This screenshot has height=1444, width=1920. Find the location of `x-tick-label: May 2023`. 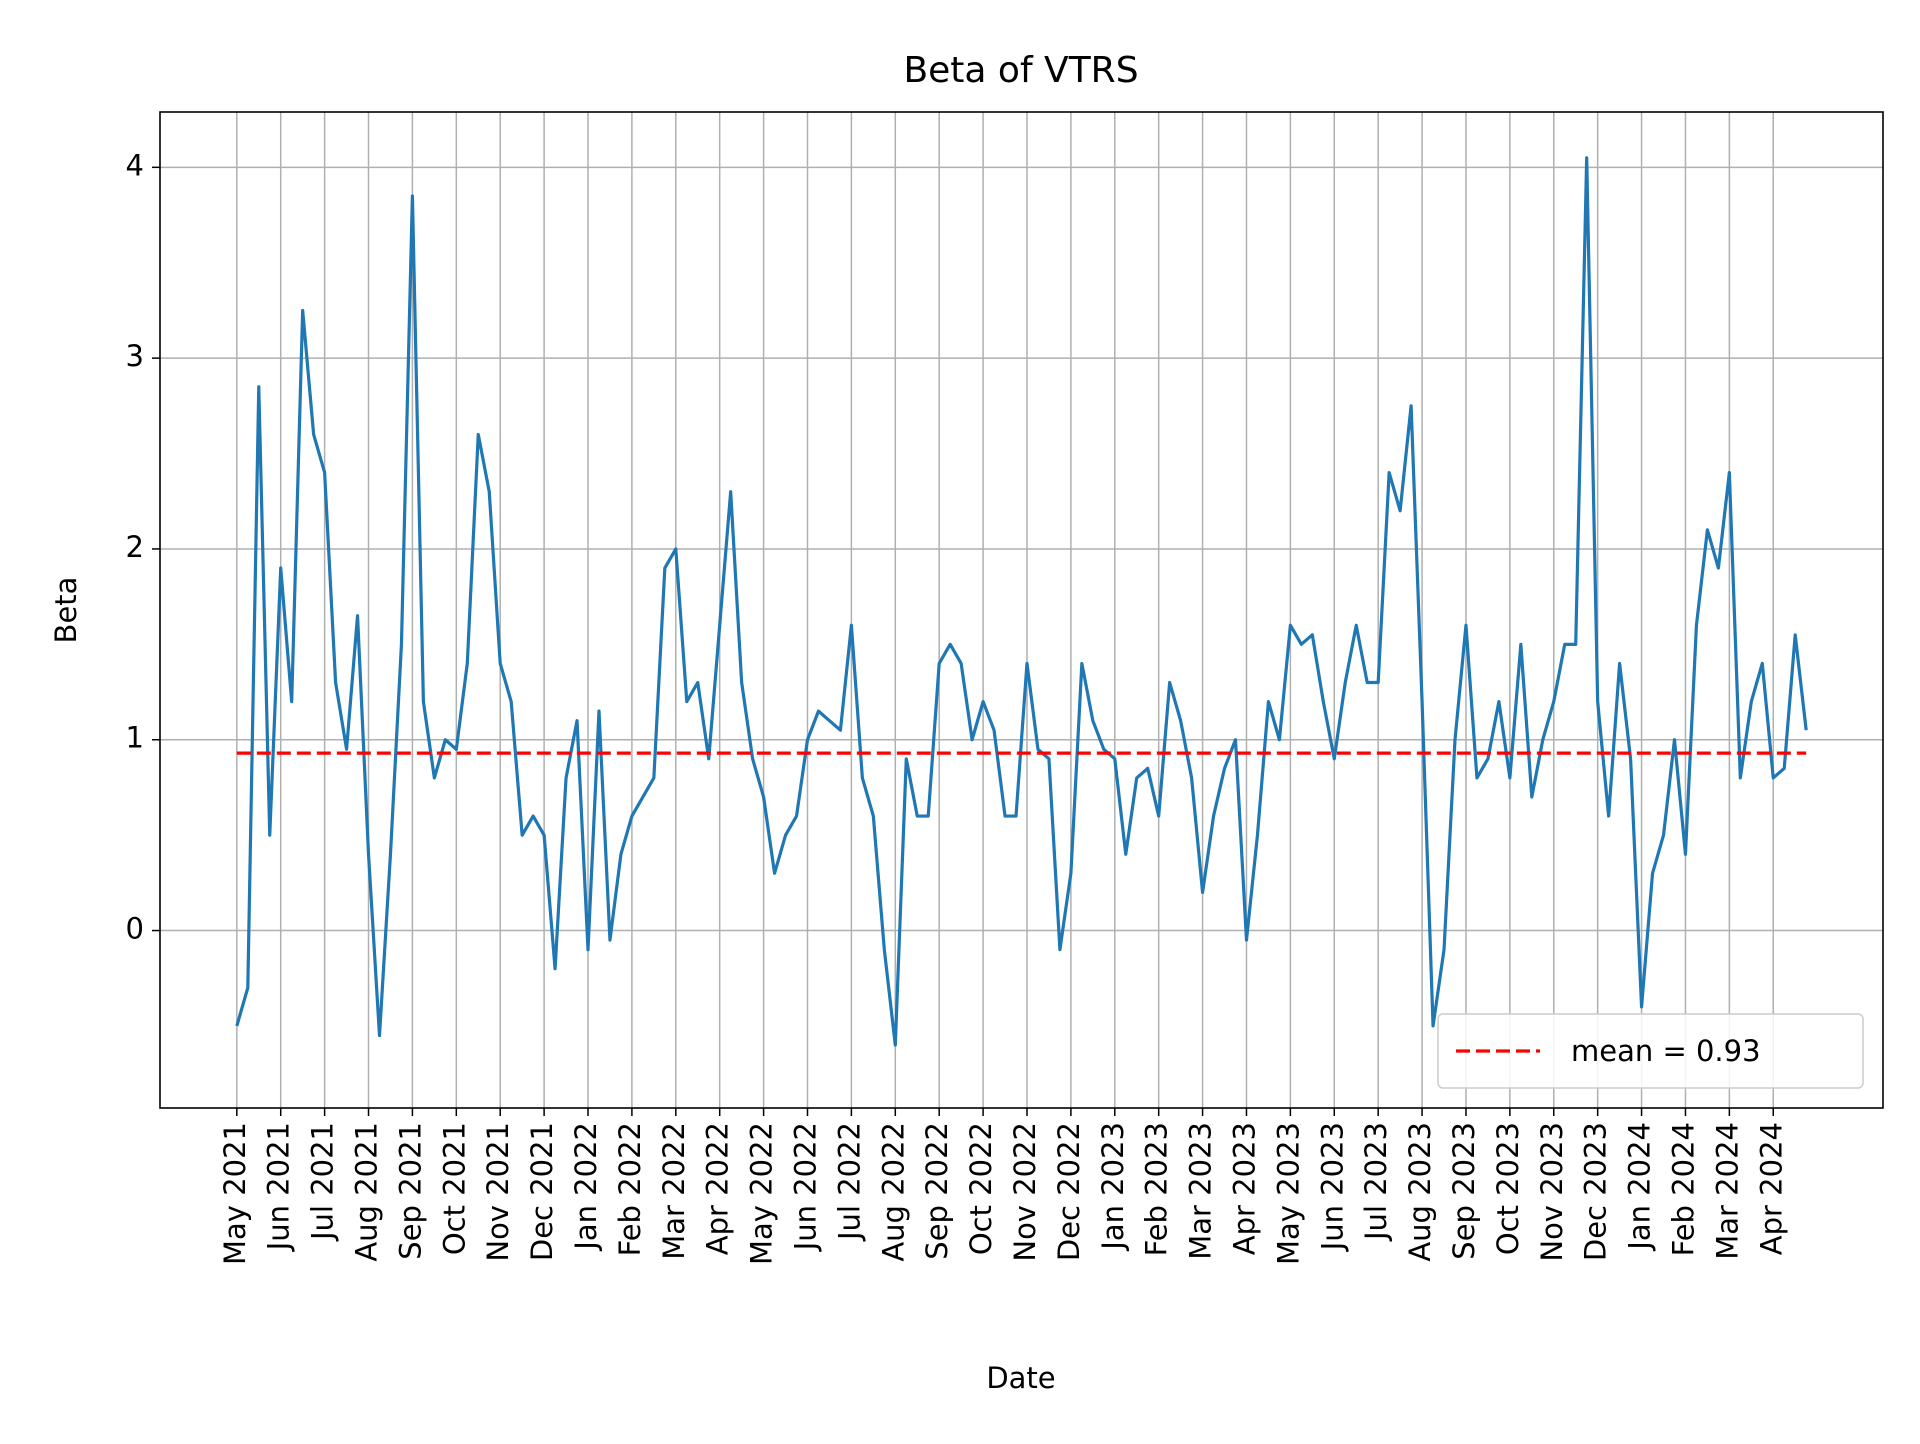

x-tick-label: May 2023 is located at coordinates (1288, 1193).